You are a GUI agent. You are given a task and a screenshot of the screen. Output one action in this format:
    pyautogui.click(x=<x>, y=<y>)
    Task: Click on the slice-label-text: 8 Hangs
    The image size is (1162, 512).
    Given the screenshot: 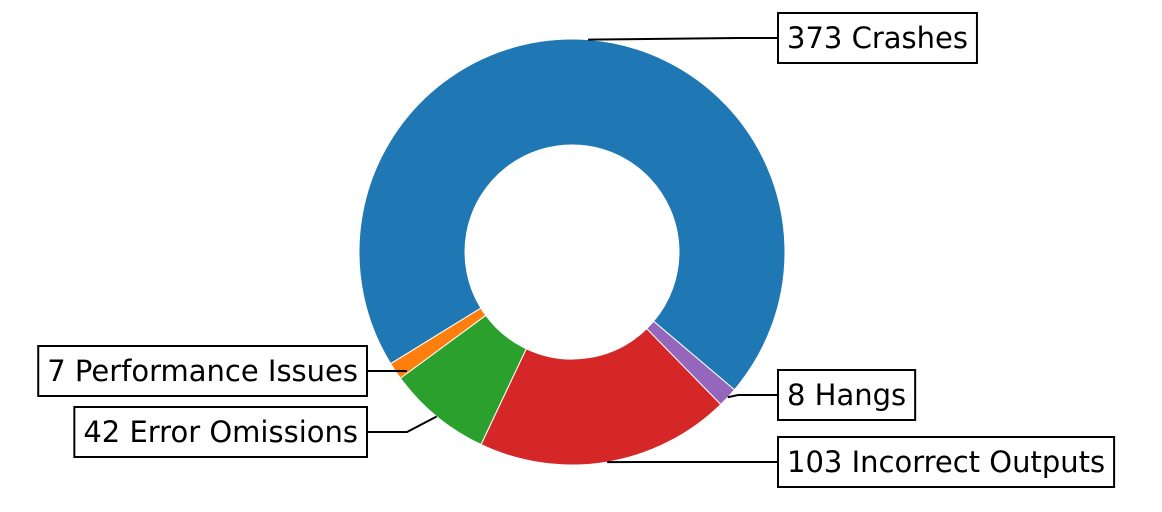 What is the action you would take?
    pyautogui.click(x=846, y=395)
    